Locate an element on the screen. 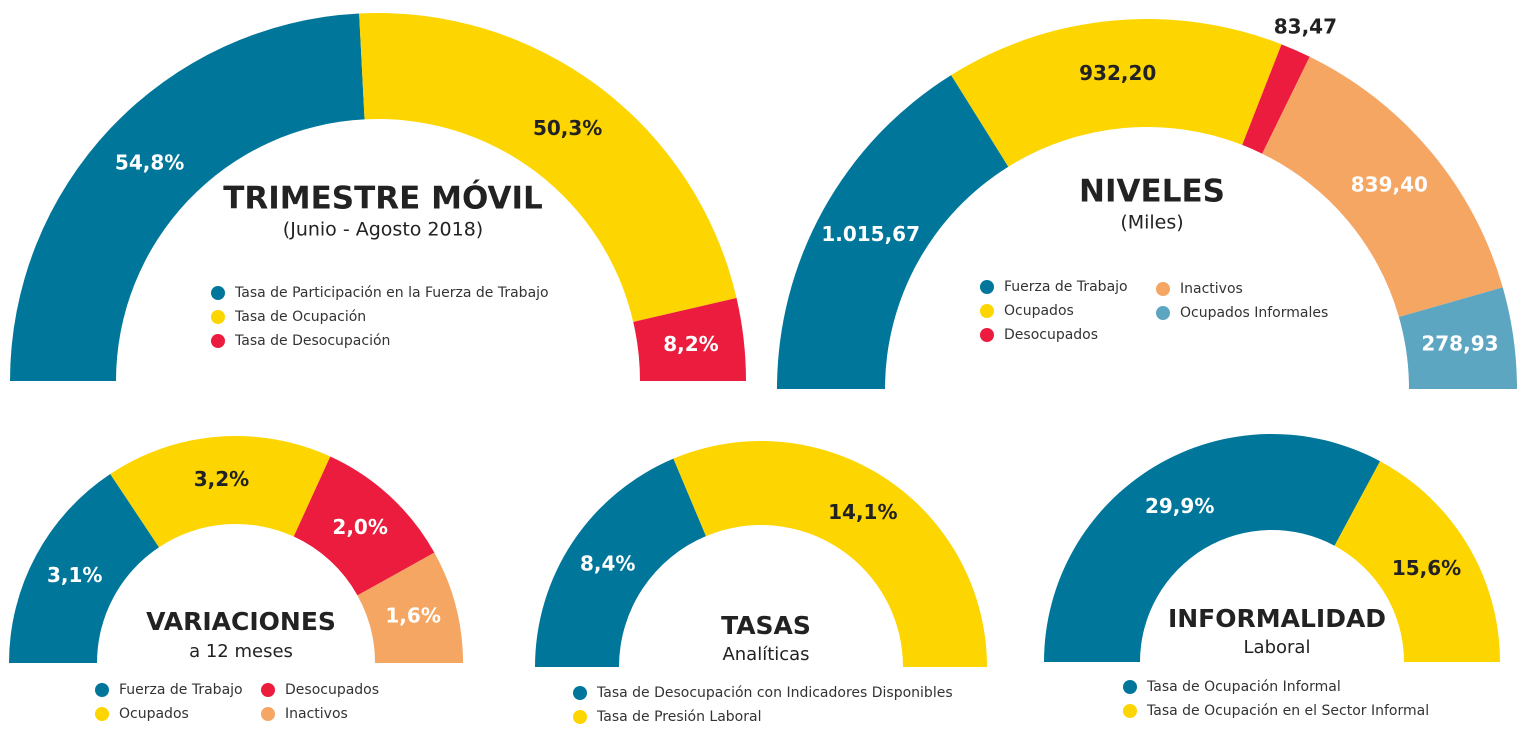  value-label: 1,6% is located at coordinates (412, 616).